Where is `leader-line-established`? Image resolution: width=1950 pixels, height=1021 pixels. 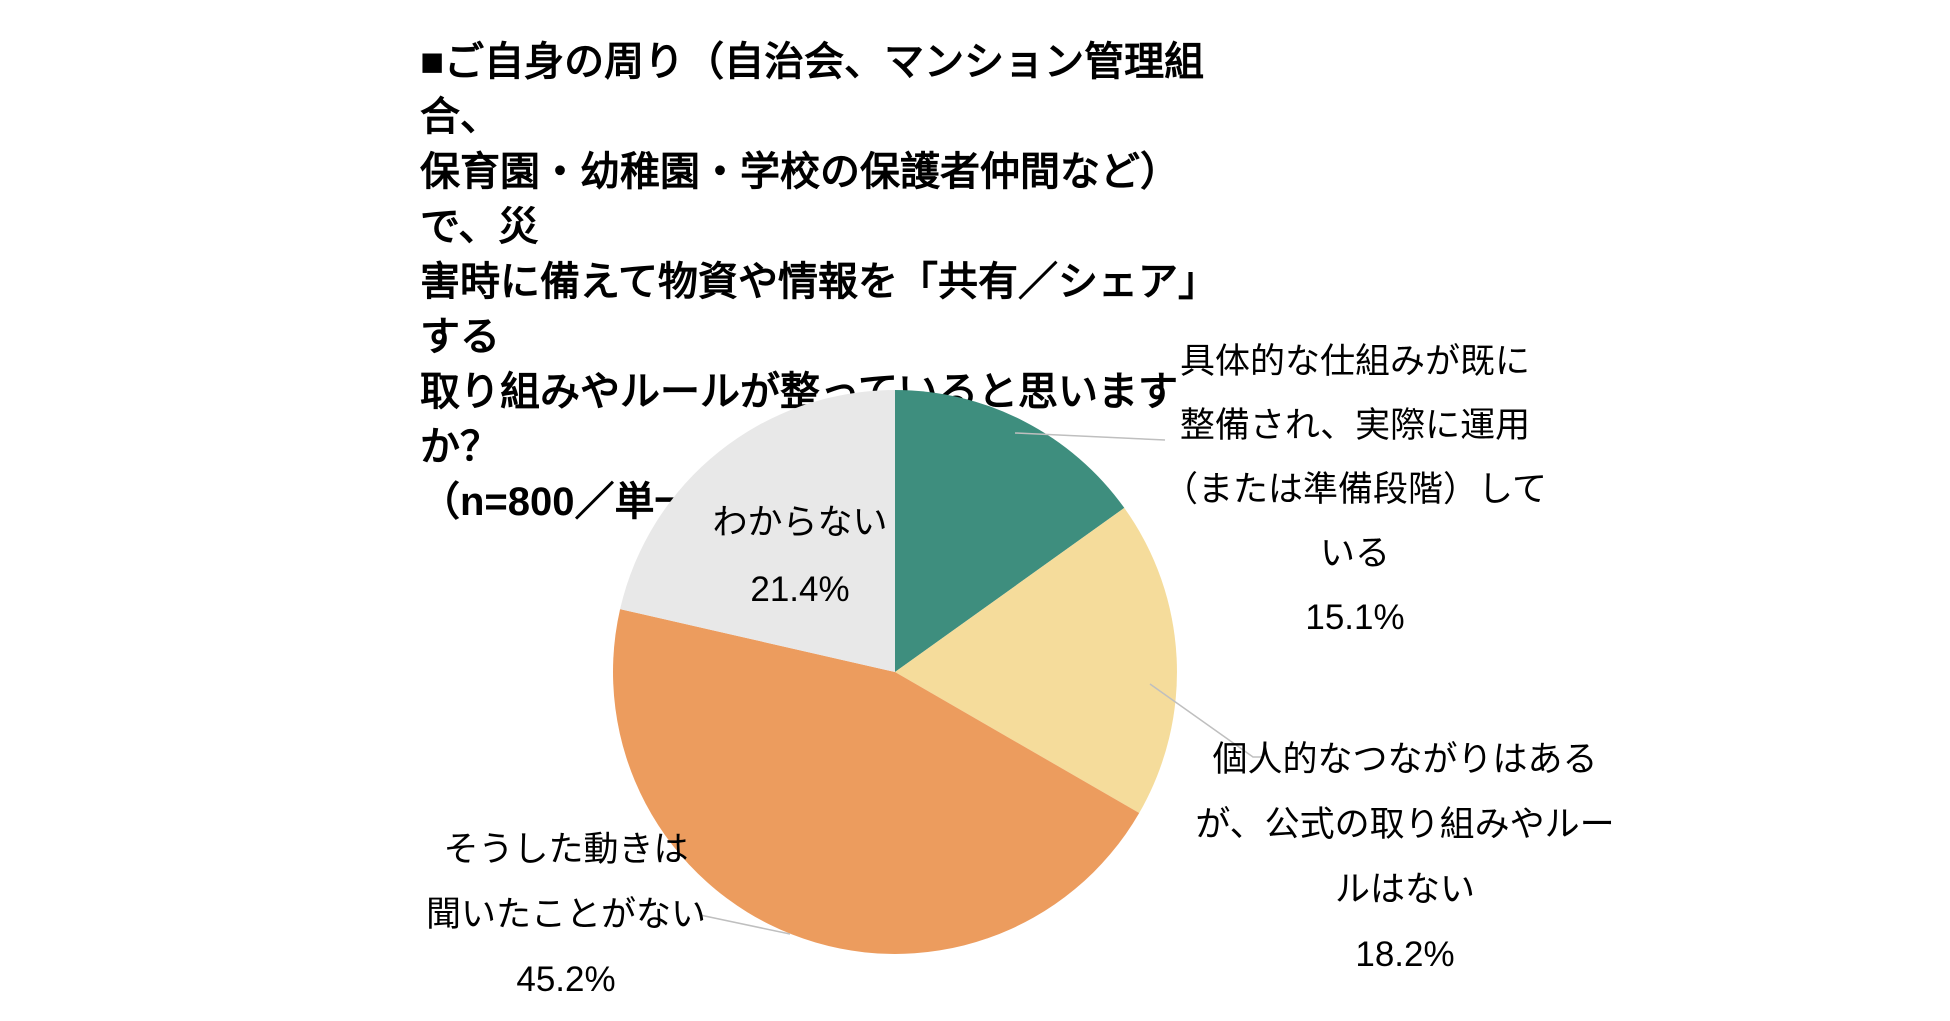 leader-line-established is located at coordinates (1090, 436).